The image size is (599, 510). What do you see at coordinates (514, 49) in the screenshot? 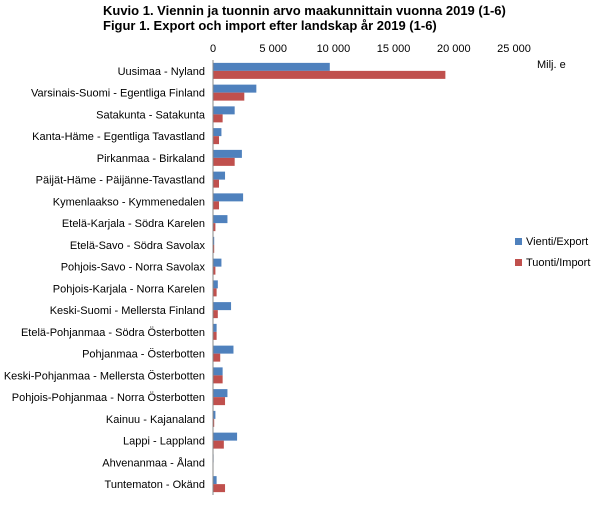
I see `x-tick-label: 25 000` at bounding box center [514, 49].